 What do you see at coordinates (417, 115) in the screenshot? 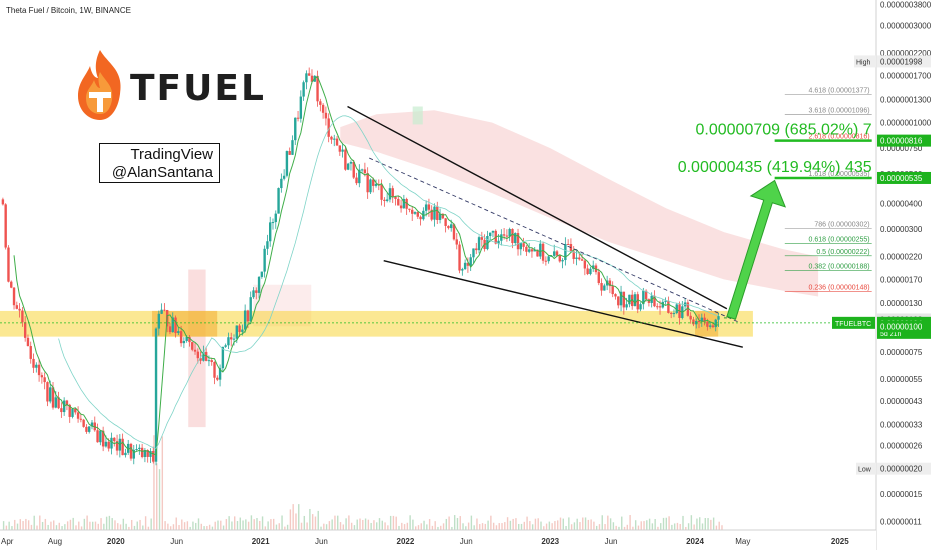
I see `cloud-green` at bounding box center [417, 115].